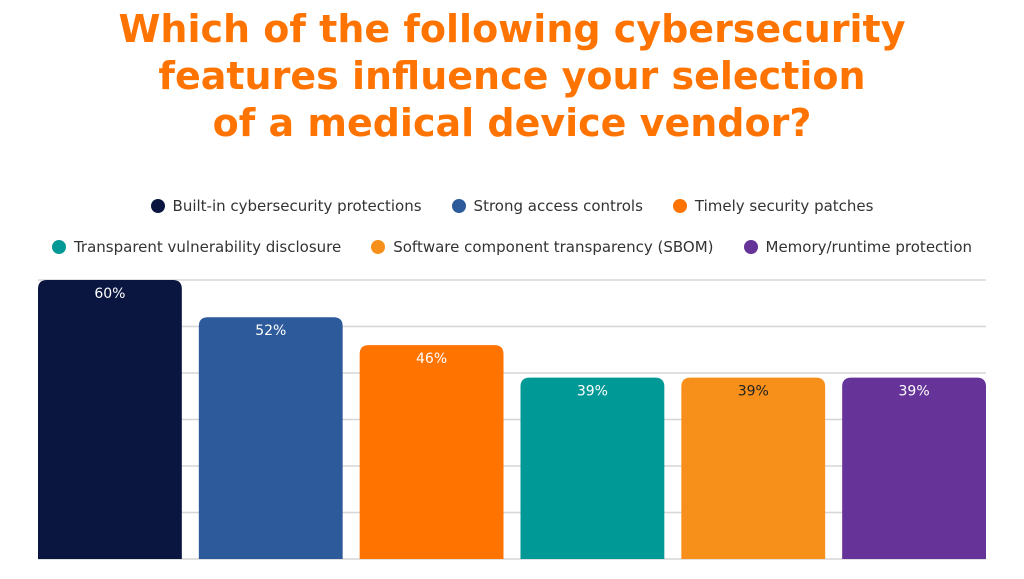  Describe the element at coordinates (558, 206) in the screenshot. I see `legend-label: Strong access controls` at that location.